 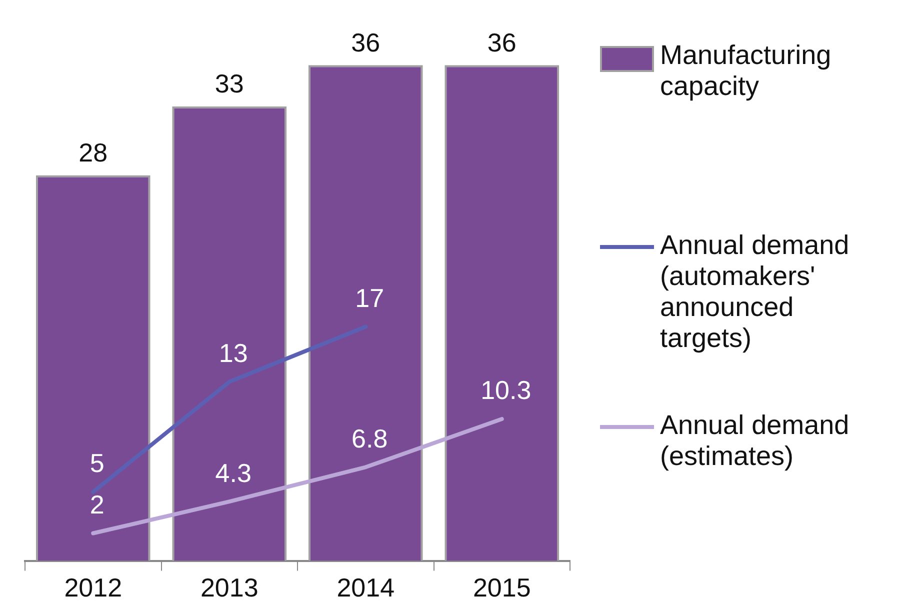 I want to click on data-label: 13, so click(x=233, y=353).